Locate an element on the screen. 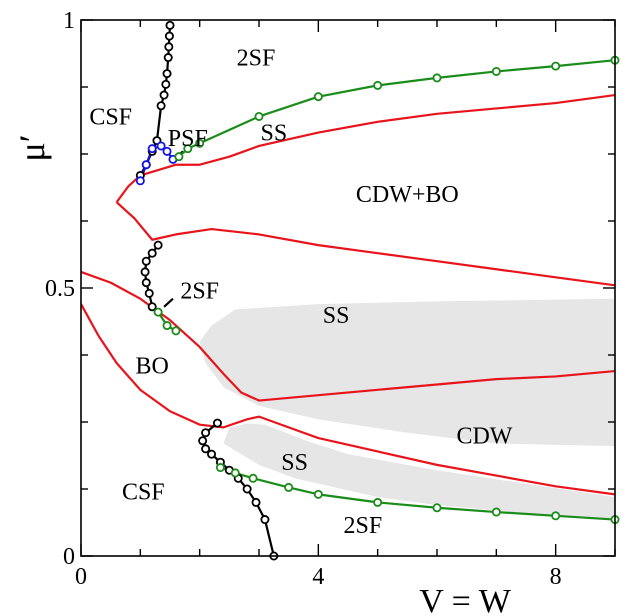 This screenshot has width=623, height=616. region-label: CDW+BO is located at coordinates (407, 195).